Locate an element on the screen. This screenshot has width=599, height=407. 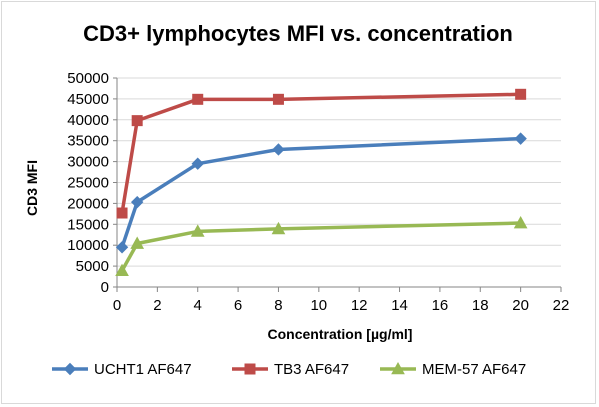
x-tick-label: 18 is located at coordinates (480, 305).